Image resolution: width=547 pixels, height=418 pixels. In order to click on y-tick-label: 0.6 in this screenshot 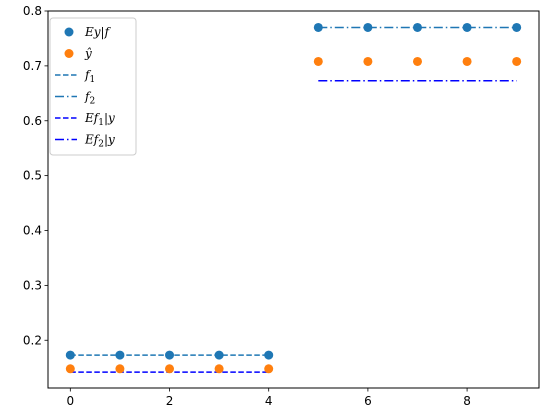, I will do `click(32, 121)`.